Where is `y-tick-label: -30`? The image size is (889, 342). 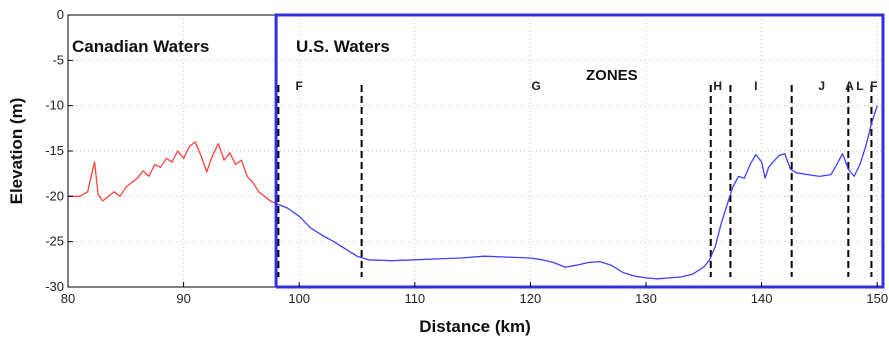 y-tick-label: -30 is located at coordinates (54, 286).